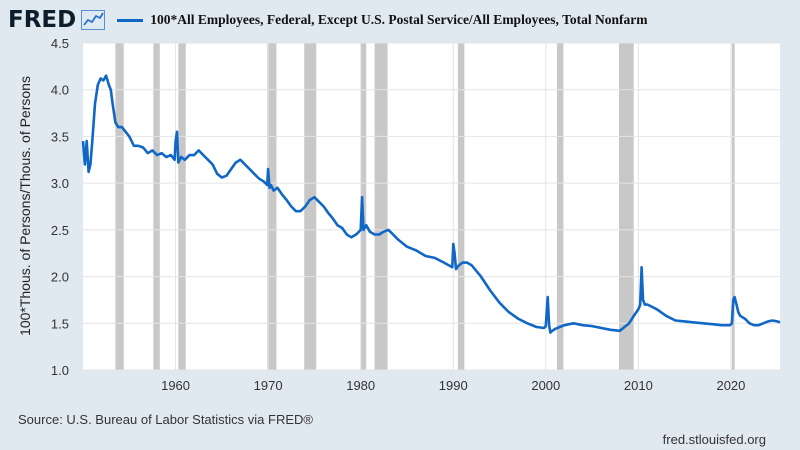 Image resolution: width=800 pixels, height=450 pixels. Describe the element at coordinates (25, 206) in the screenshot. I see `y-axis-label: 100*Thous. of Persons/Thous. of Persons` at that location.